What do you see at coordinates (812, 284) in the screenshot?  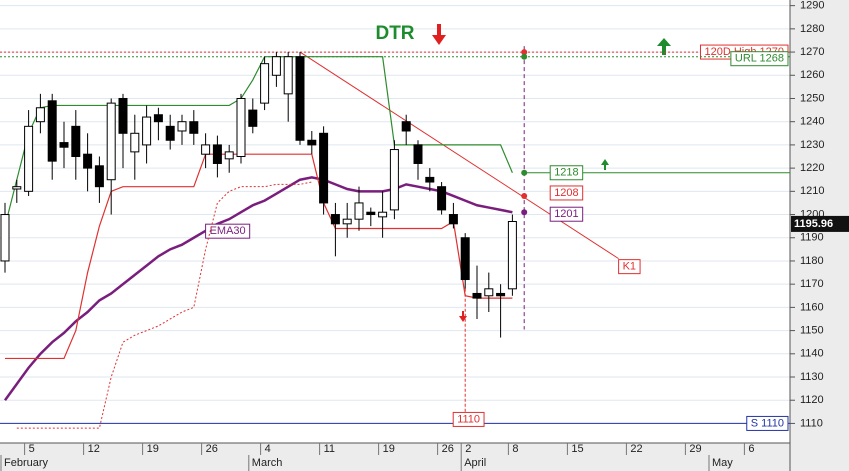 I see `y-tick-label: 1170` at bounding box center [812, 284].